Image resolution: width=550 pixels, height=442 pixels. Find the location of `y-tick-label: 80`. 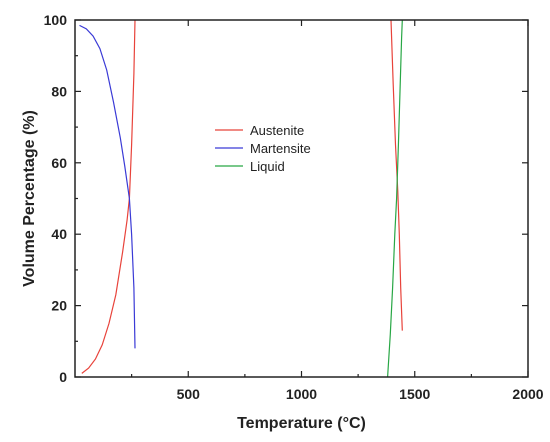

y-tick-label: 80 is located at coordinates (59, 91).